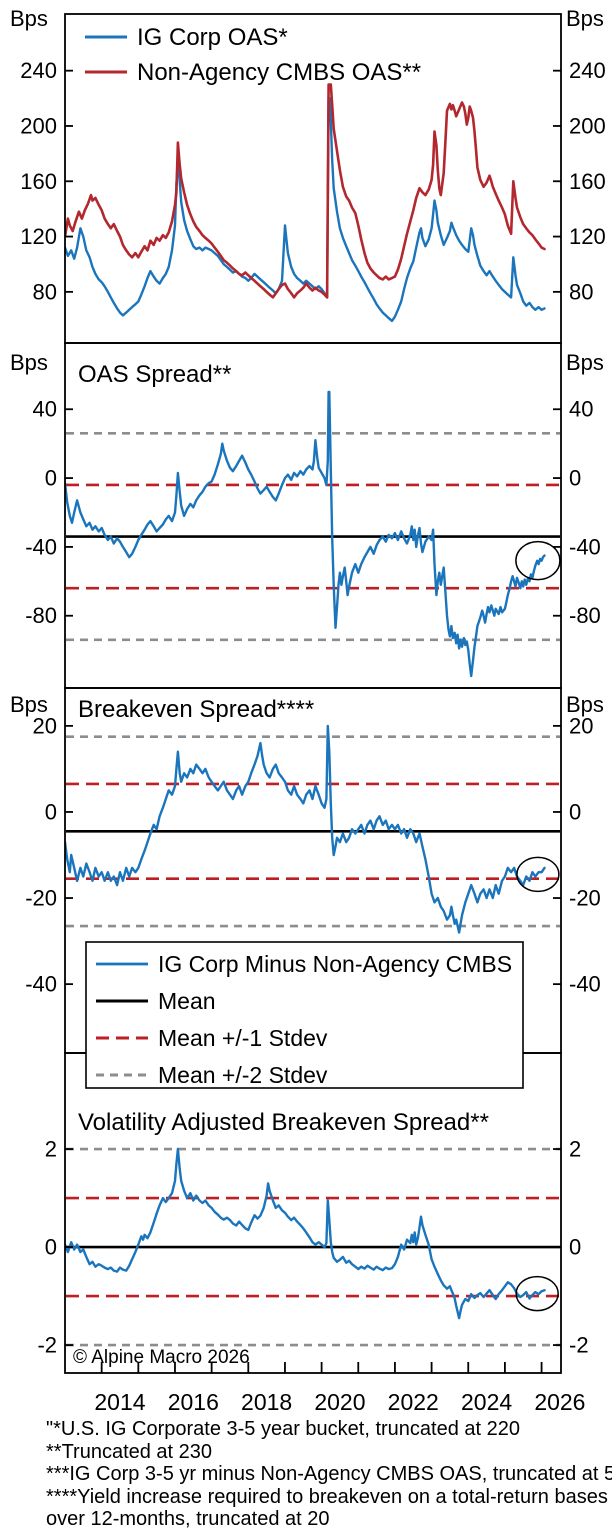 The width and height of the screenshot is (612, 1536). I want to click on y-tick-label-right-20: 20, so click(581, 725).